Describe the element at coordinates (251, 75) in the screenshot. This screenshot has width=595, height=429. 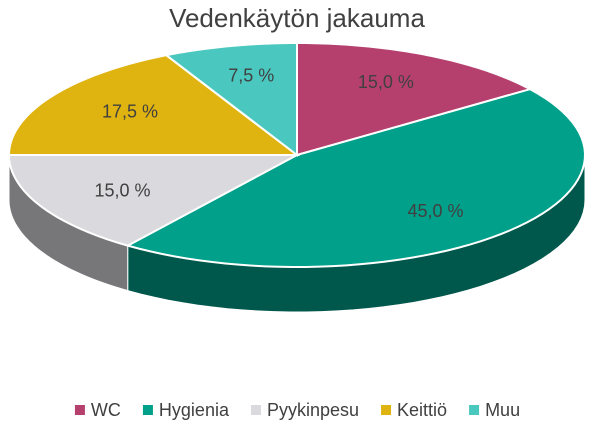
I see `data-label: 7,5 %` at that location.